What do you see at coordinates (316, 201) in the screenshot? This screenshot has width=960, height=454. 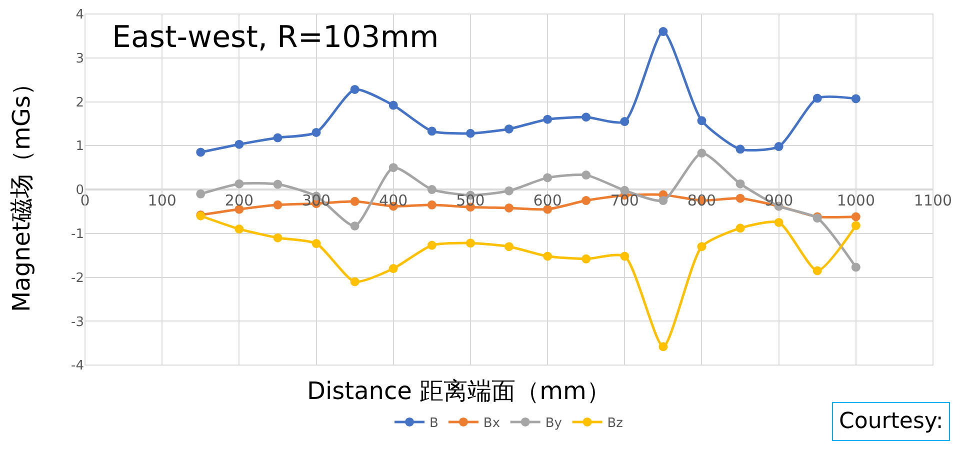 I see `x-tick-label: 300` at bounding box center [316, 201].